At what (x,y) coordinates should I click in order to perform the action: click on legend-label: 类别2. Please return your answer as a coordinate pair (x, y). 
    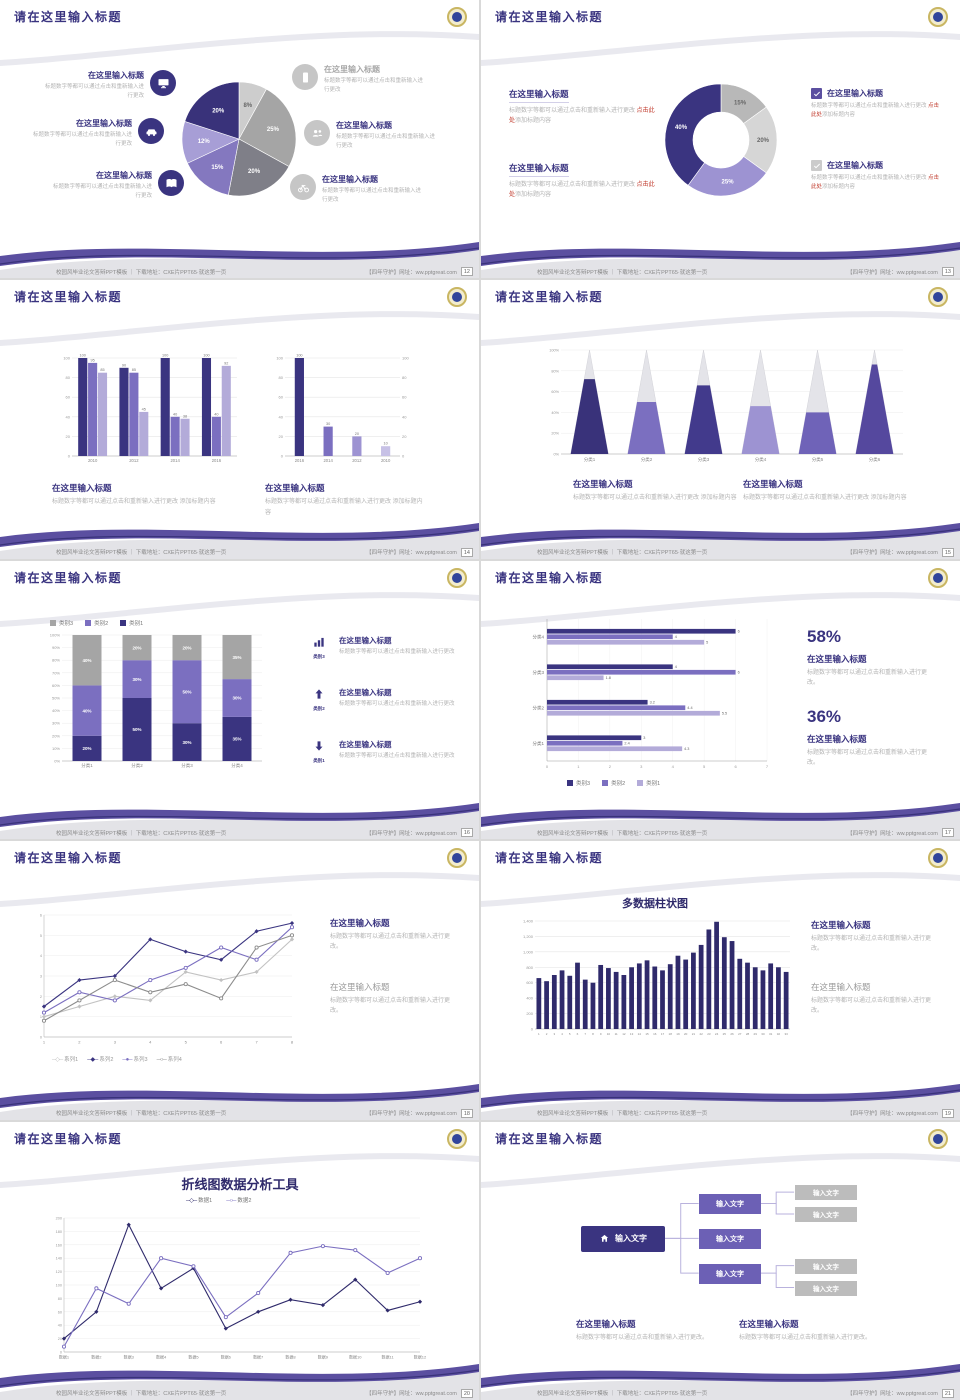
    Looking at the image, I should click on (101, 623).